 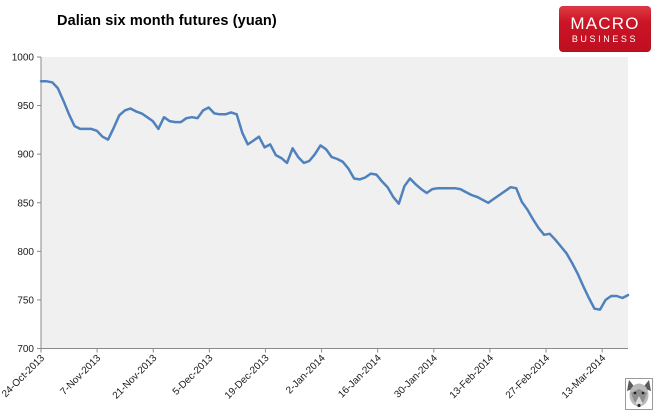 I want to click on x-axis-label: 2-Jan-2014, so click(x=306, y=375).